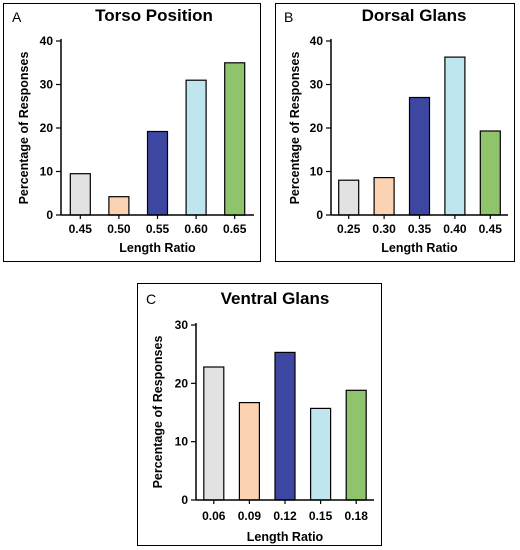 The width and height of the screenshot is (520, 550). Describe the element at coordinates (357, 516) in the screenshot. I see `x-tick-label: 0.18` at that location.